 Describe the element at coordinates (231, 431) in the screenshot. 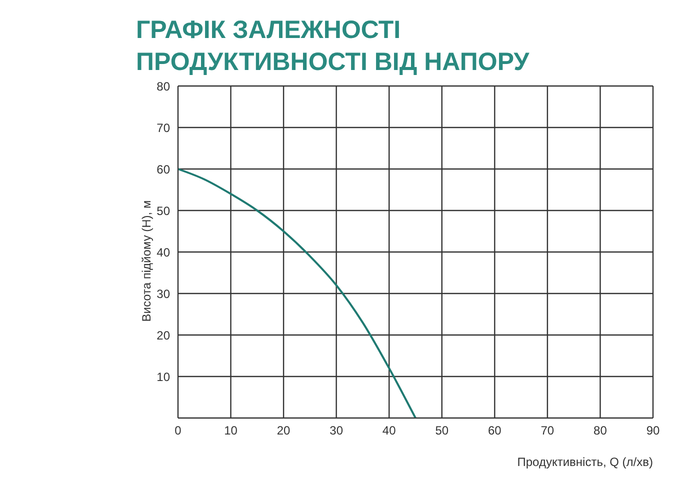

I see `x-tick-label: 10` at that location.